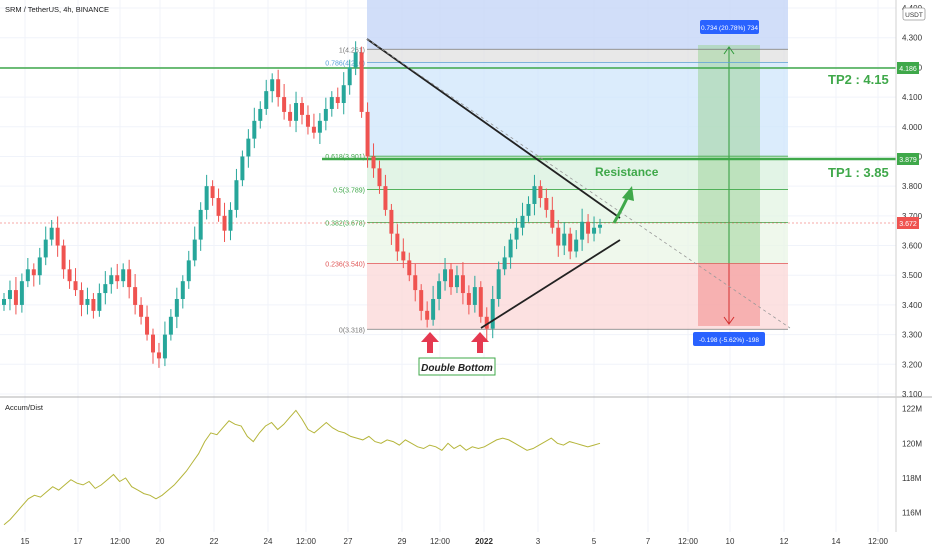 This screenshot has height=550, width=932. I want to click on fib-label: 0.786(4.216), so click(345, 64).